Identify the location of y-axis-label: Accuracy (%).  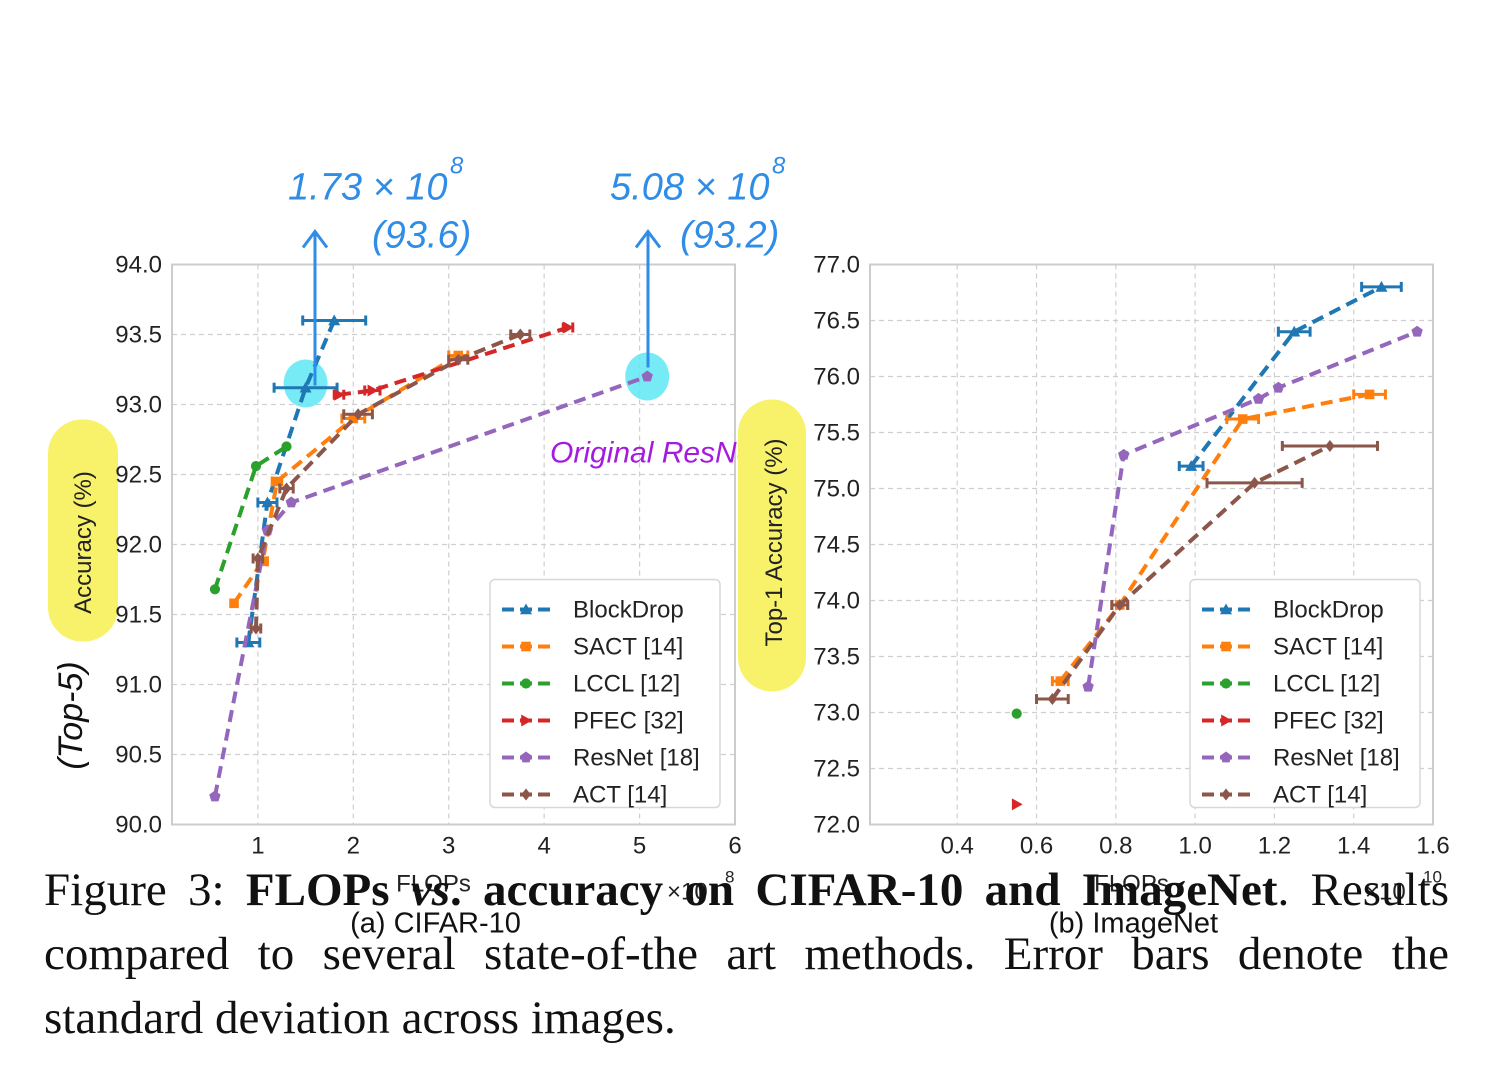
(83, 542).